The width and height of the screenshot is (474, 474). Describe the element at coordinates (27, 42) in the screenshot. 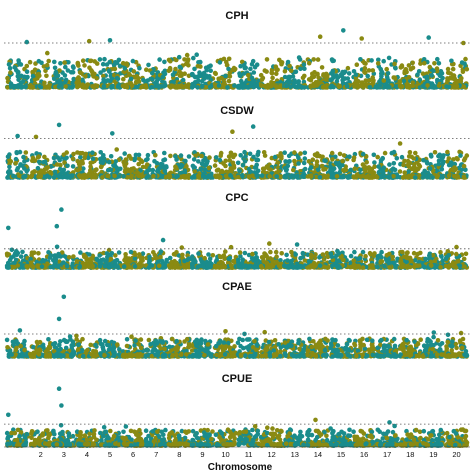

I see `peak-point` at that location.